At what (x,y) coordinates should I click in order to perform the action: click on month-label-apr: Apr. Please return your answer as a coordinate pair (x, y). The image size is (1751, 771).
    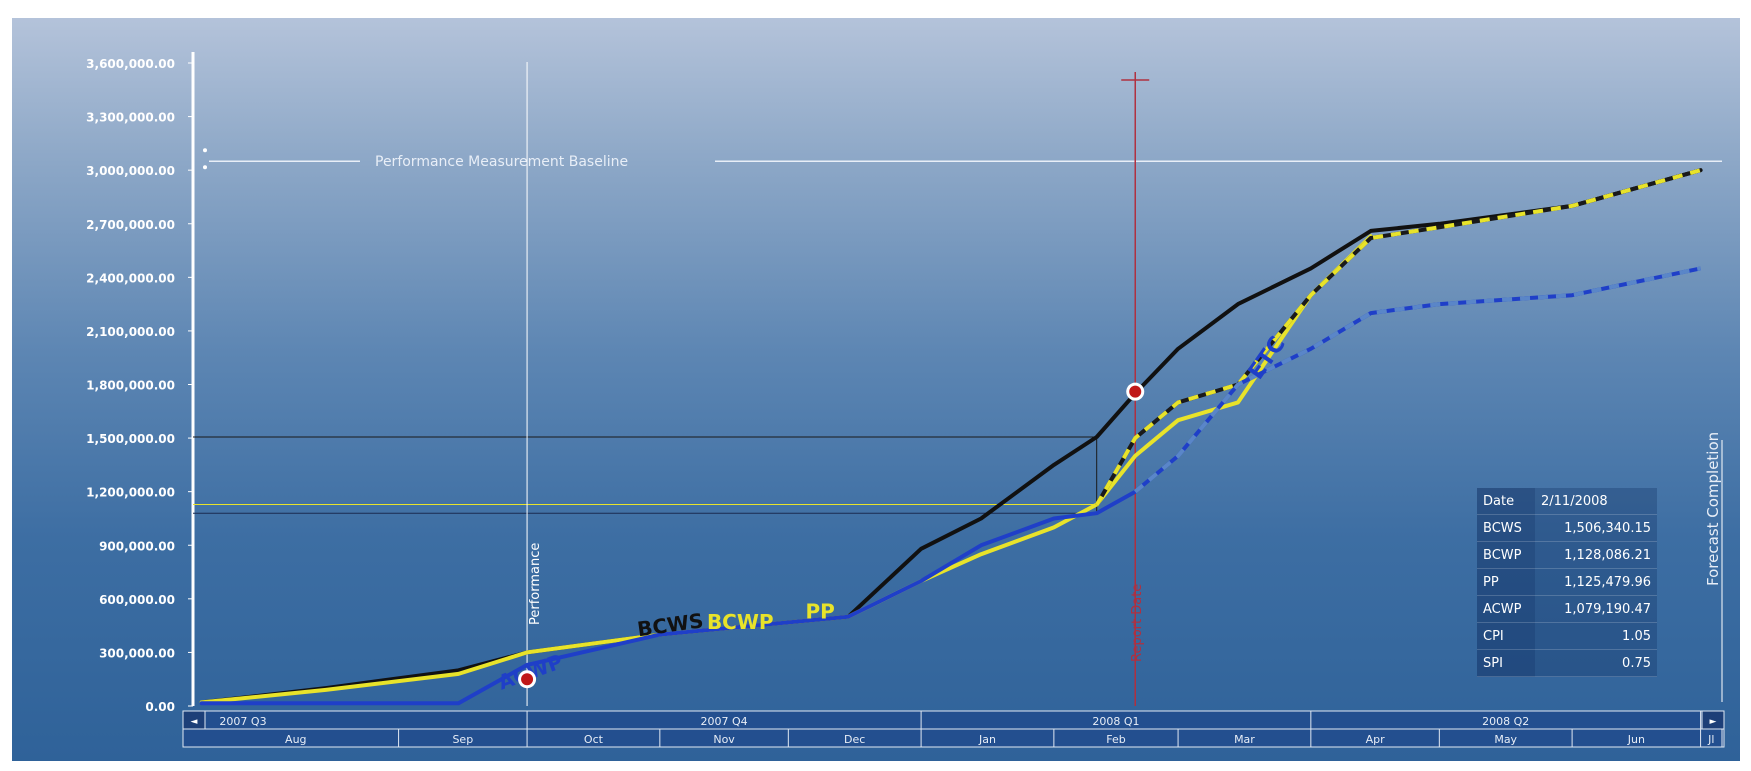
    Looking at the image, I should click on (1376, 739).